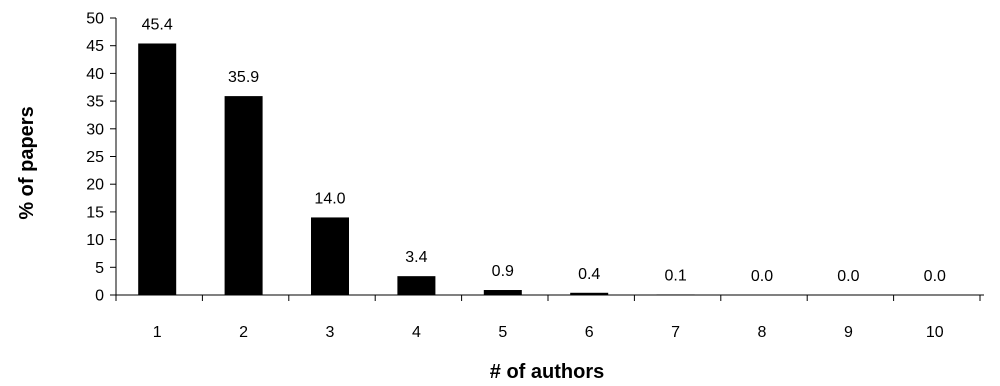  Describe the element at coordinates (95, 102) in the screenshot. I see `y-tick-label: 35` at that location.